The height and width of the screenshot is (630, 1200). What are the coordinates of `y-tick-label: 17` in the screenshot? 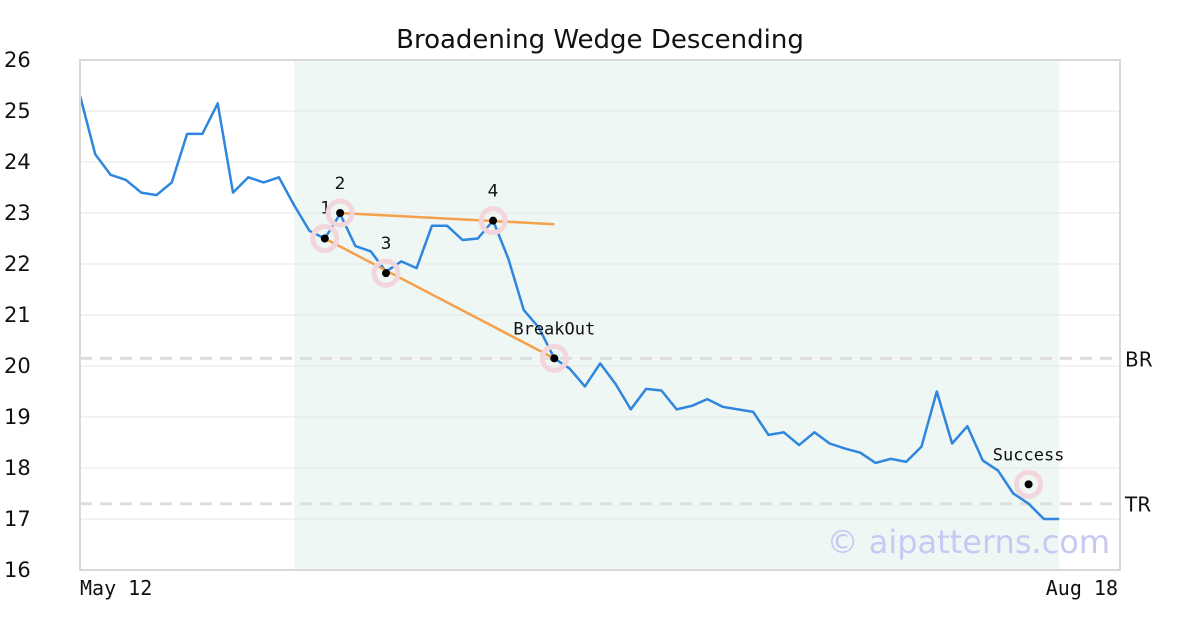 It's located at (17, 519).